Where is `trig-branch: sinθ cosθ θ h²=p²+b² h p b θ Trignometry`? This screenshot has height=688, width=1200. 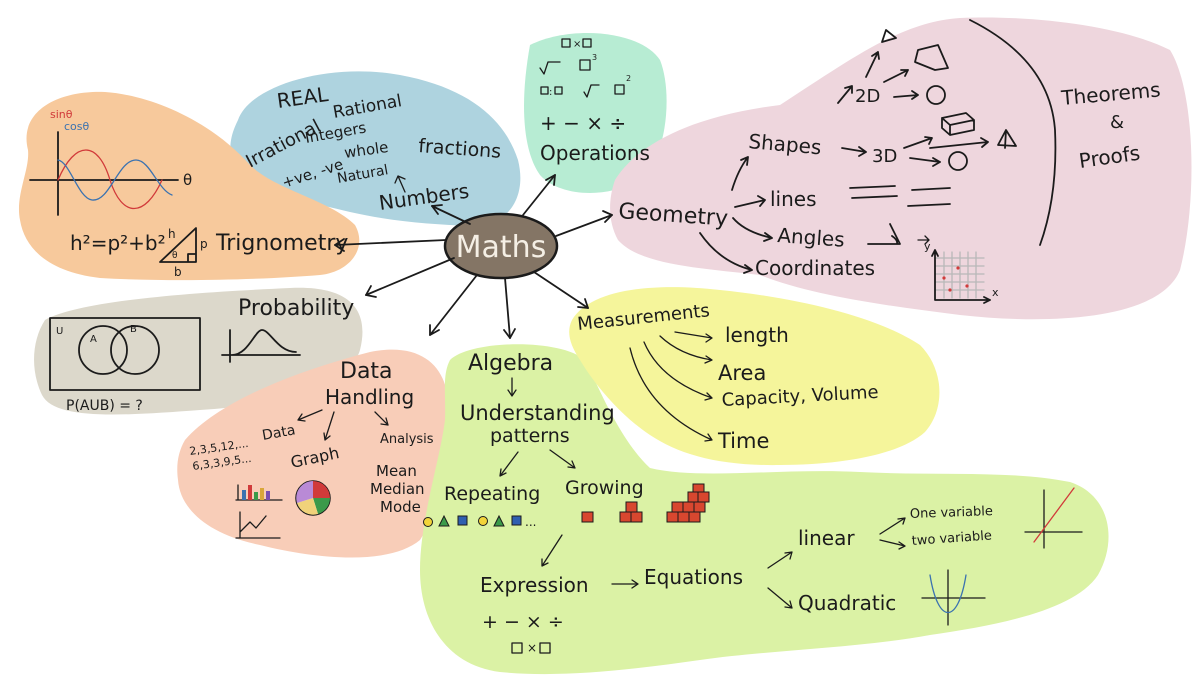
trig-branch: sinθ cosθ θ h²=p²+b² h p b θ Trignometry is located at coordinates (188, 193).